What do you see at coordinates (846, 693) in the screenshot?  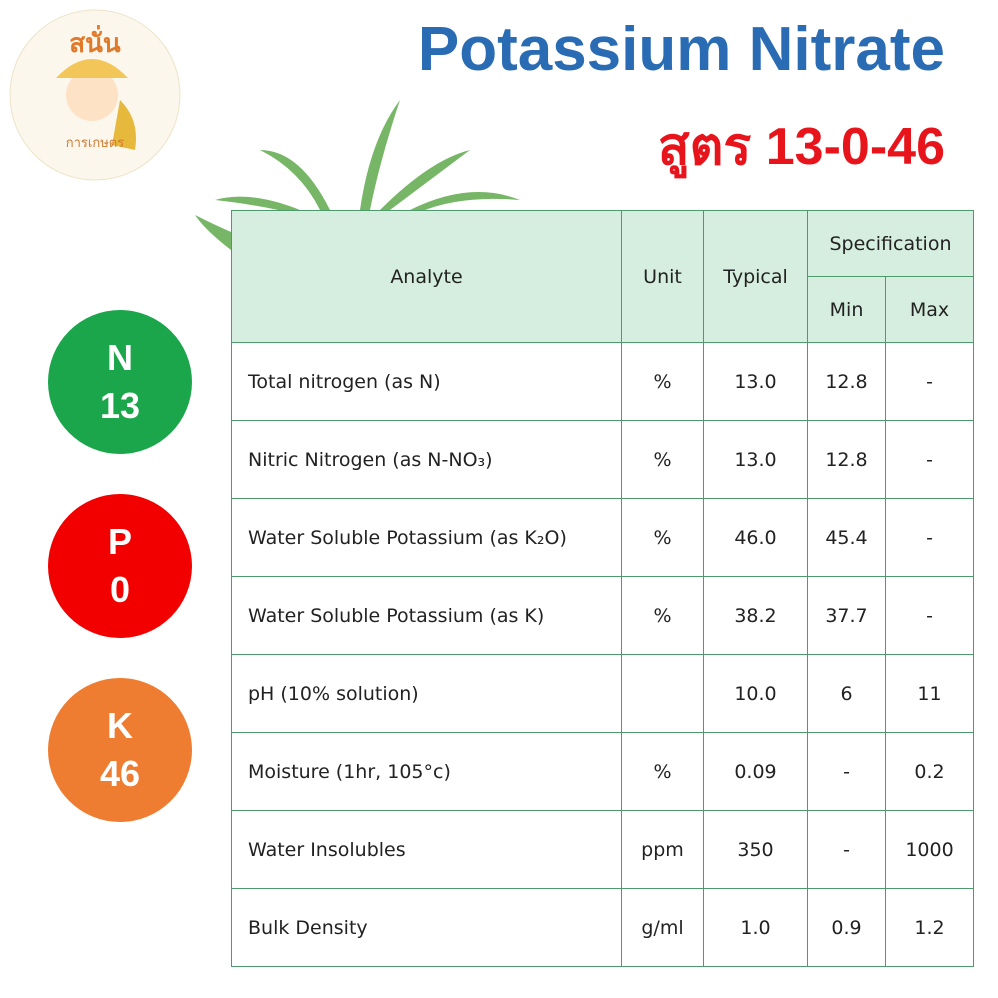 I see `table-cell: 6` at bounding box center [846, 693].